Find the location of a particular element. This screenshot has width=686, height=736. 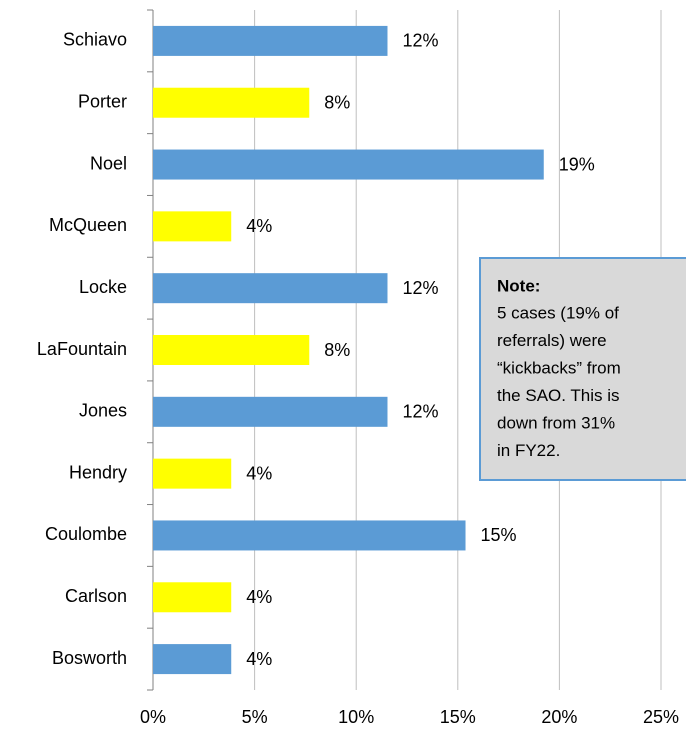

y-tick-label: Noel is located at coordinates (108, 163).